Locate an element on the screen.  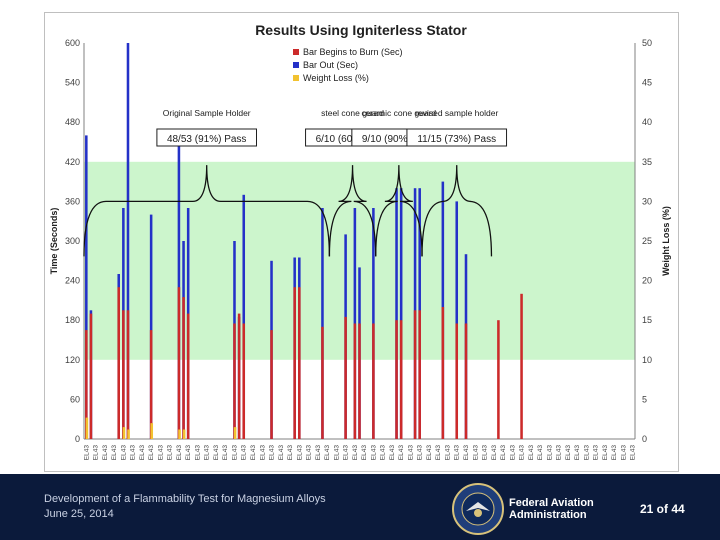
y2-tick-label: 35 is located at coordinates (647, 162).